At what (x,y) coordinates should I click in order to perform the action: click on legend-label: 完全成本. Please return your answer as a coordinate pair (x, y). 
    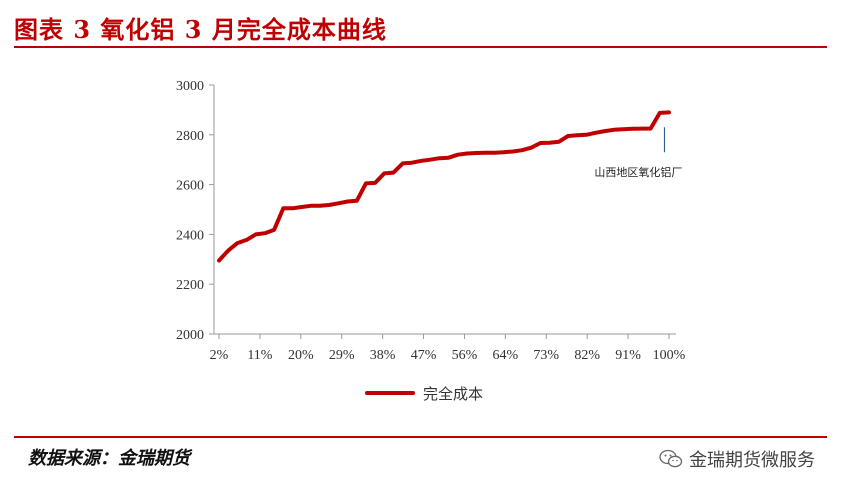
    Looking at the image, I should click on (453, 394).